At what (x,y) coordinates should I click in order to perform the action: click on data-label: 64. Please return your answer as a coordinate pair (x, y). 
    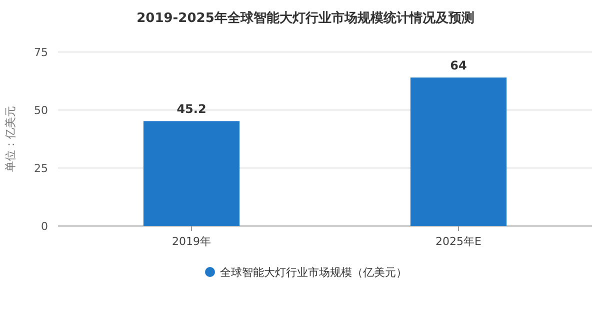
    Looking at the image, I should click on (458, 65).